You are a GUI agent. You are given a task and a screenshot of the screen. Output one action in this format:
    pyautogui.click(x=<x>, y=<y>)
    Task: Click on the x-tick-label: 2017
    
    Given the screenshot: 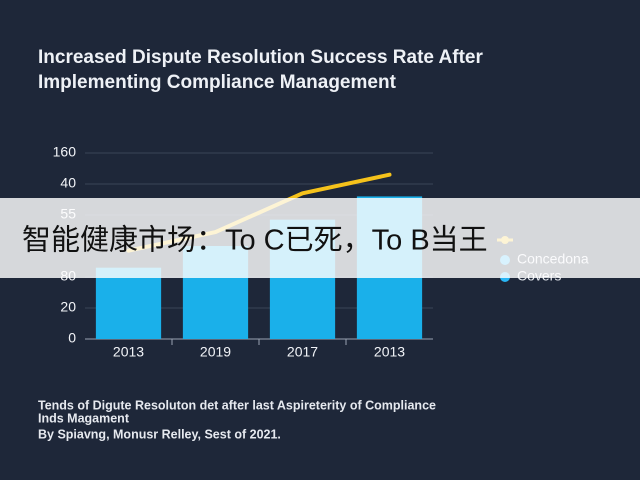 What is the action you would take?
    pyautogui.click(x=302, y=352)
    